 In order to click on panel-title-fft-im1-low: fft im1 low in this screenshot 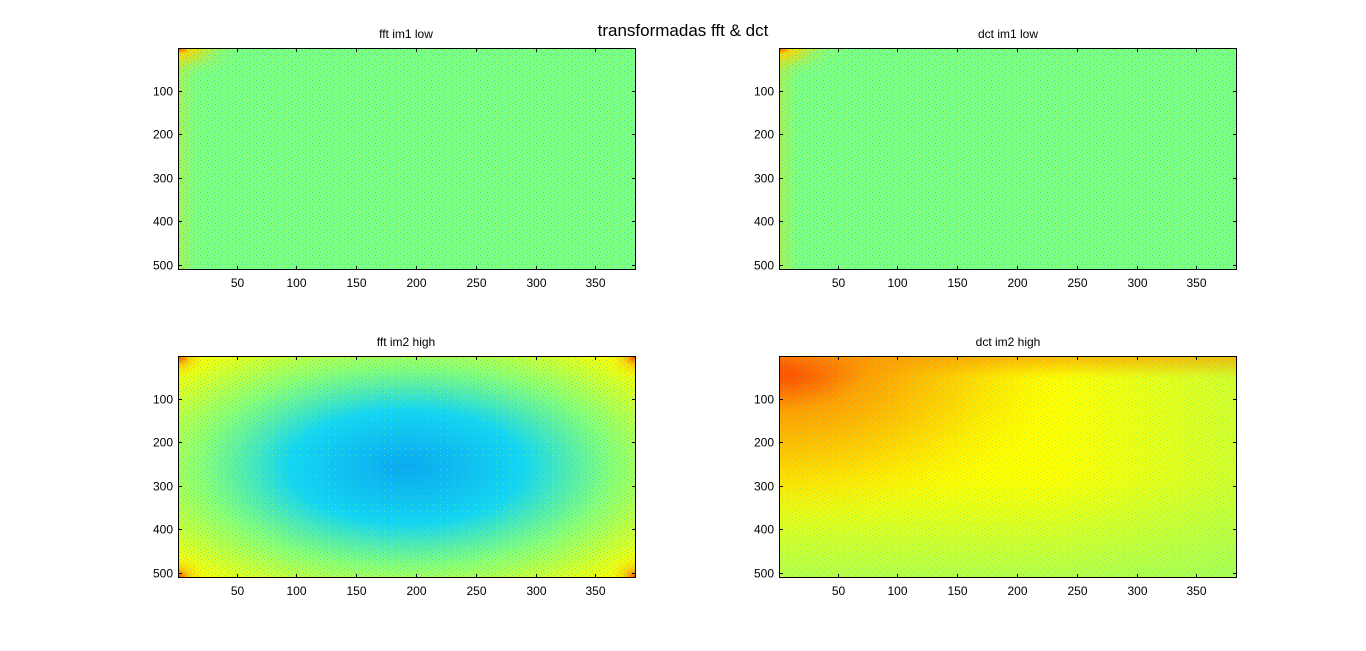, I will do `click(406, 34)`.